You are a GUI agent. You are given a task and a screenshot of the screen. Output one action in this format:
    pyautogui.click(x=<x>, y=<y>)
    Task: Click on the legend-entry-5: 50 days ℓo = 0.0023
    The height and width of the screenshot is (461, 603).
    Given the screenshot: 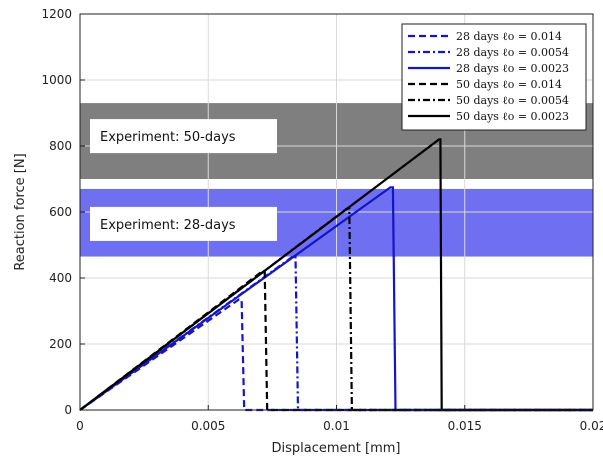 What is the action you would take?
    pyautogui.click(x=512, y=116)
    